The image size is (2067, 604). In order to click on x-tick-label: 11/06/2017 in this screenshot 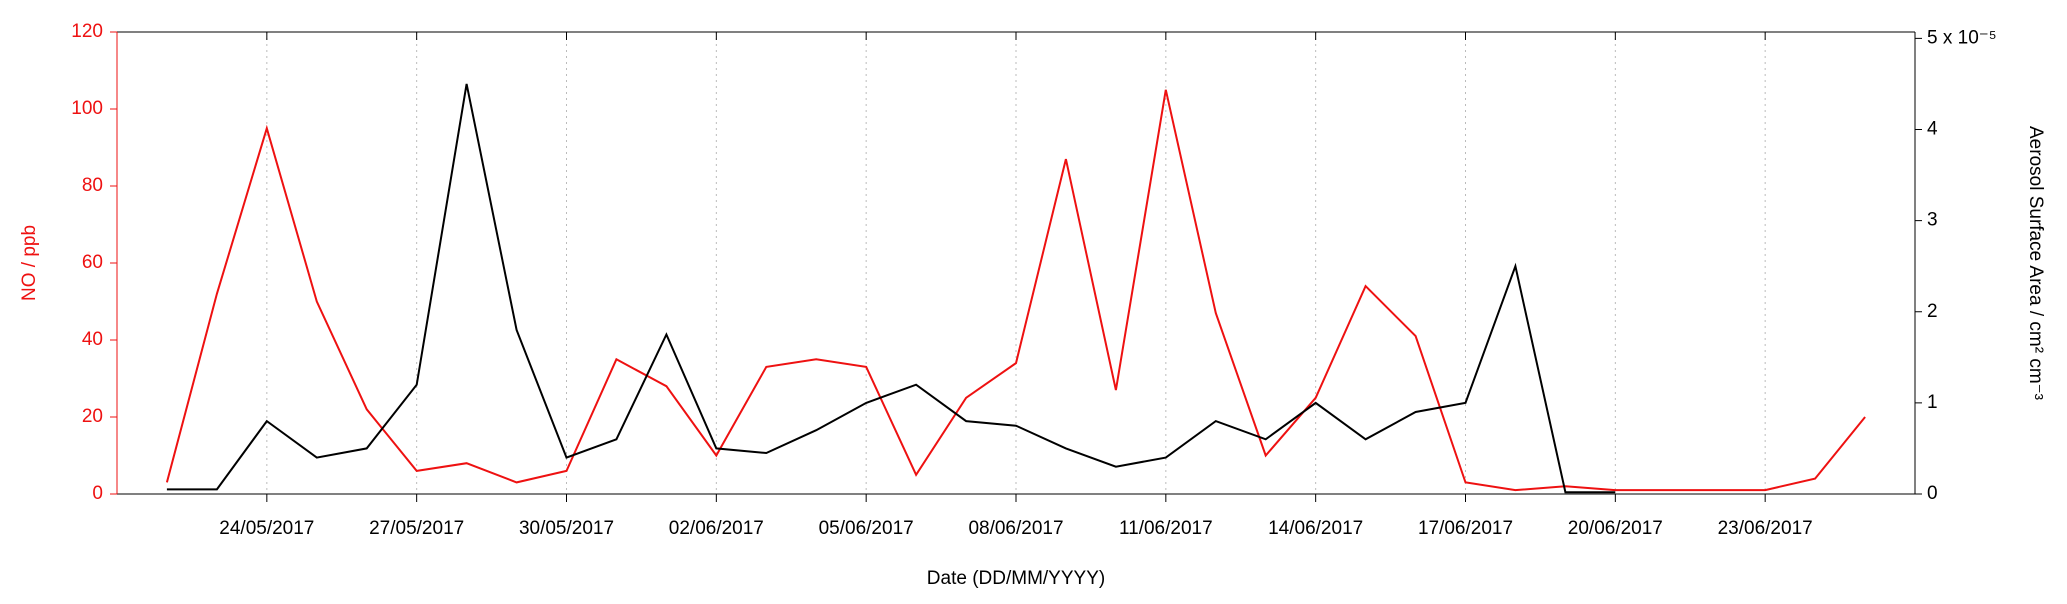, I will do `click(1166, 528)`.